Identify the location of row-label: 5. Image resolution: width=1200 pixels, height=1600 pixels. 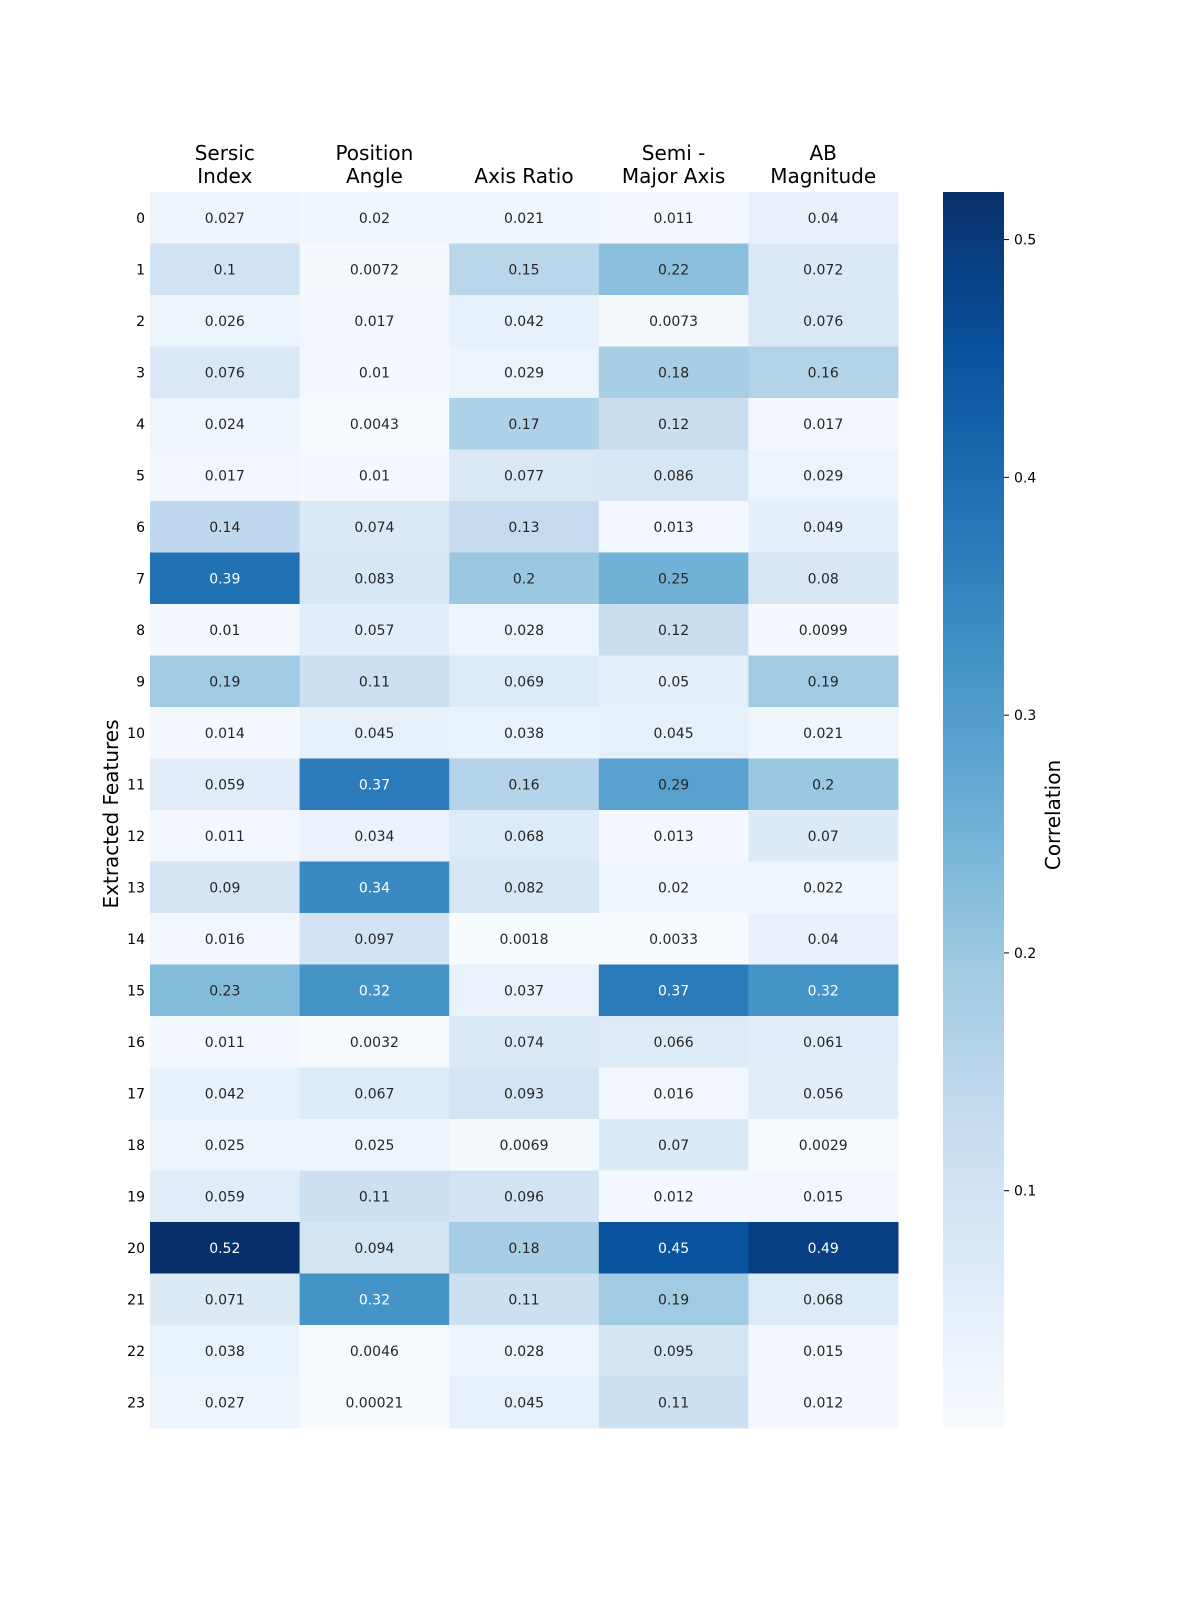
(140, 476).